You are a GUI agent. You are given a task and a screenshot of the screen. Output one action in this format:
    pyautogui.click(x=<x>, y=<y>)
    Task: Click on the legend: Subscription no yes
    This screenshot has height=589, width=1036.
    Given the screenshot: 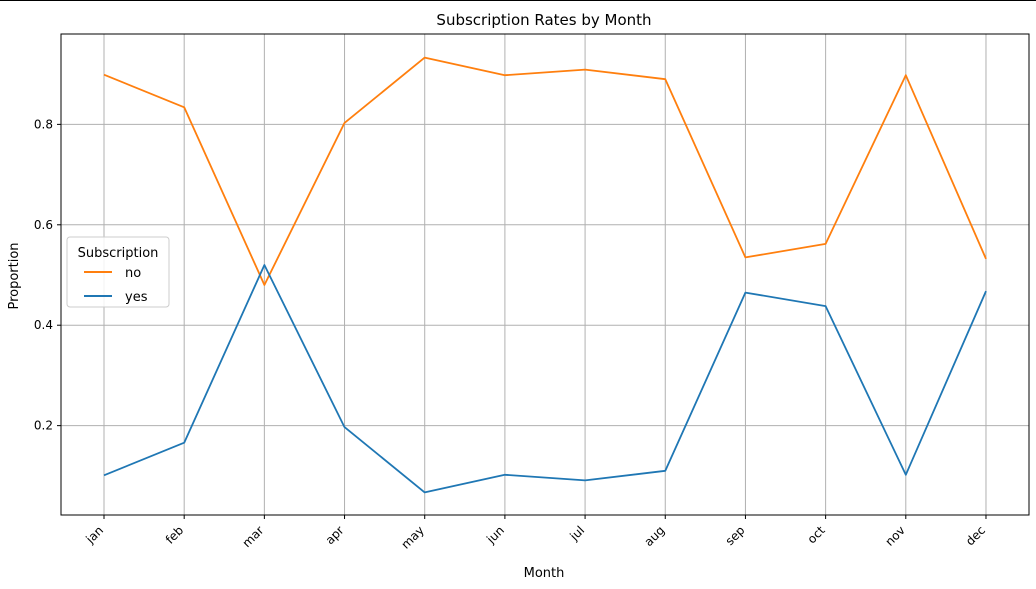 What is the action you would take?
    pyautogui.click(x=118, y=272)
    